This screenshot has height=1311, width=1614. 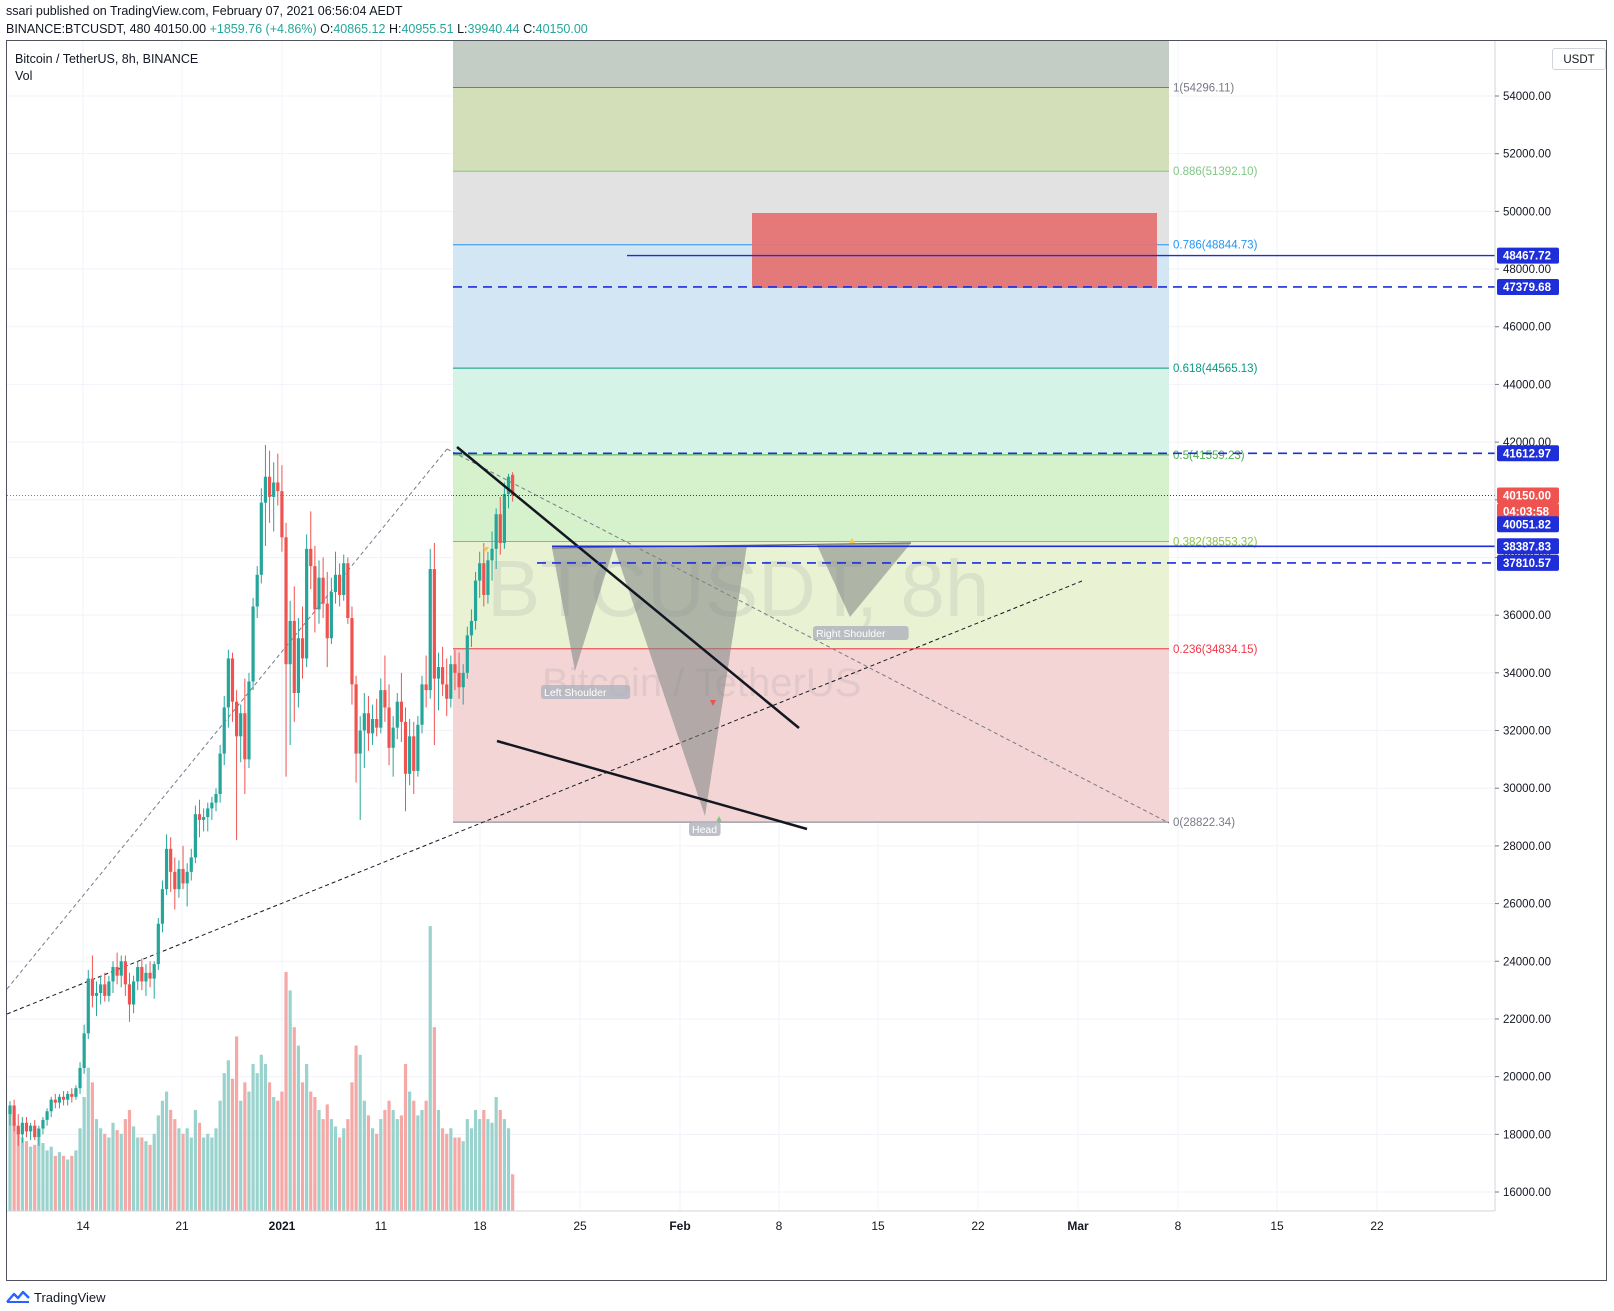 What do you see at coordinates (808, 636) in the screenshot?
I see `fib-trend-line` at bounding box center [808, 636].